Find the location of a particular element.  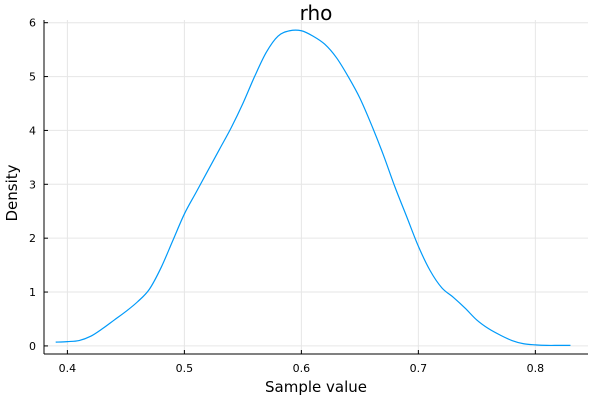

x-tick-label: 0.8 is located at coordinates (536, 368).